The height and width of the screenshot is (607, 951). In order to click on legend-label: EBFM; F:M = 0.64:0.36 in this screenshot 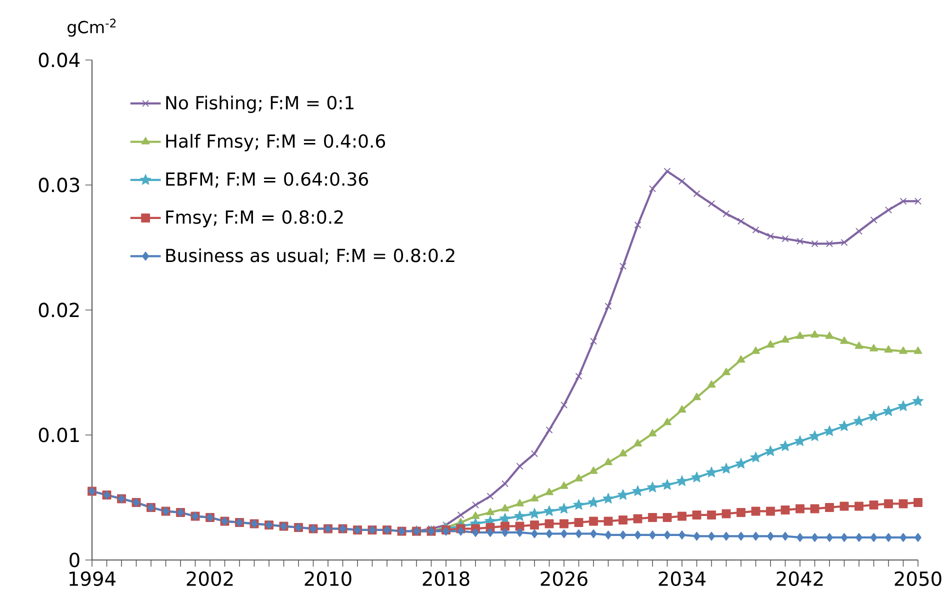, I will do `click(267, 180)`.